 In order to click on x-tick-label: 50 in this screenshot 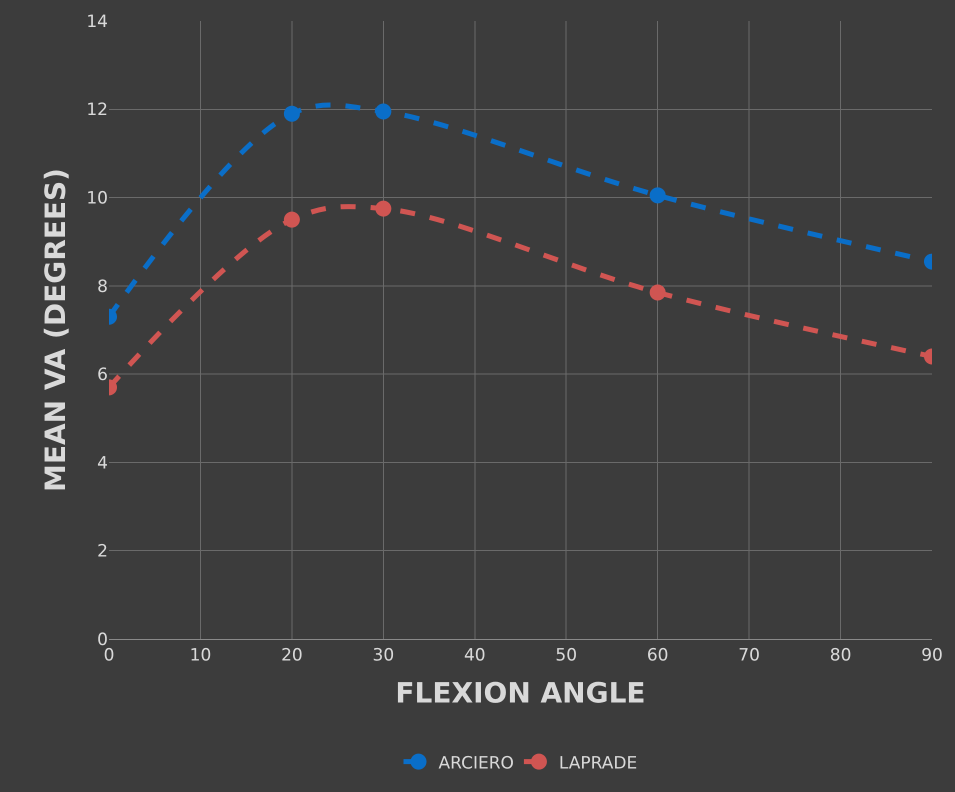, I will do `click(566, 655)`.